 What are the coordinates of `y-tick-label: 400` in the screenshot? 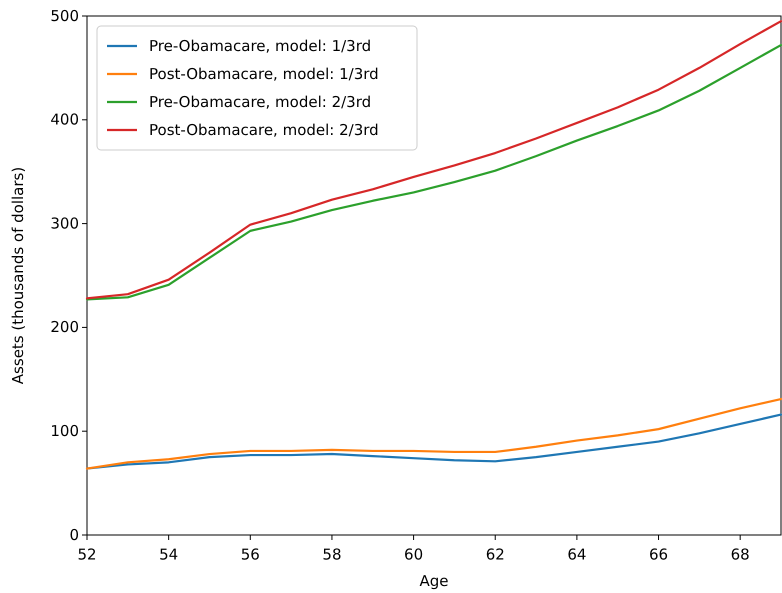 It's located at (64, 119).